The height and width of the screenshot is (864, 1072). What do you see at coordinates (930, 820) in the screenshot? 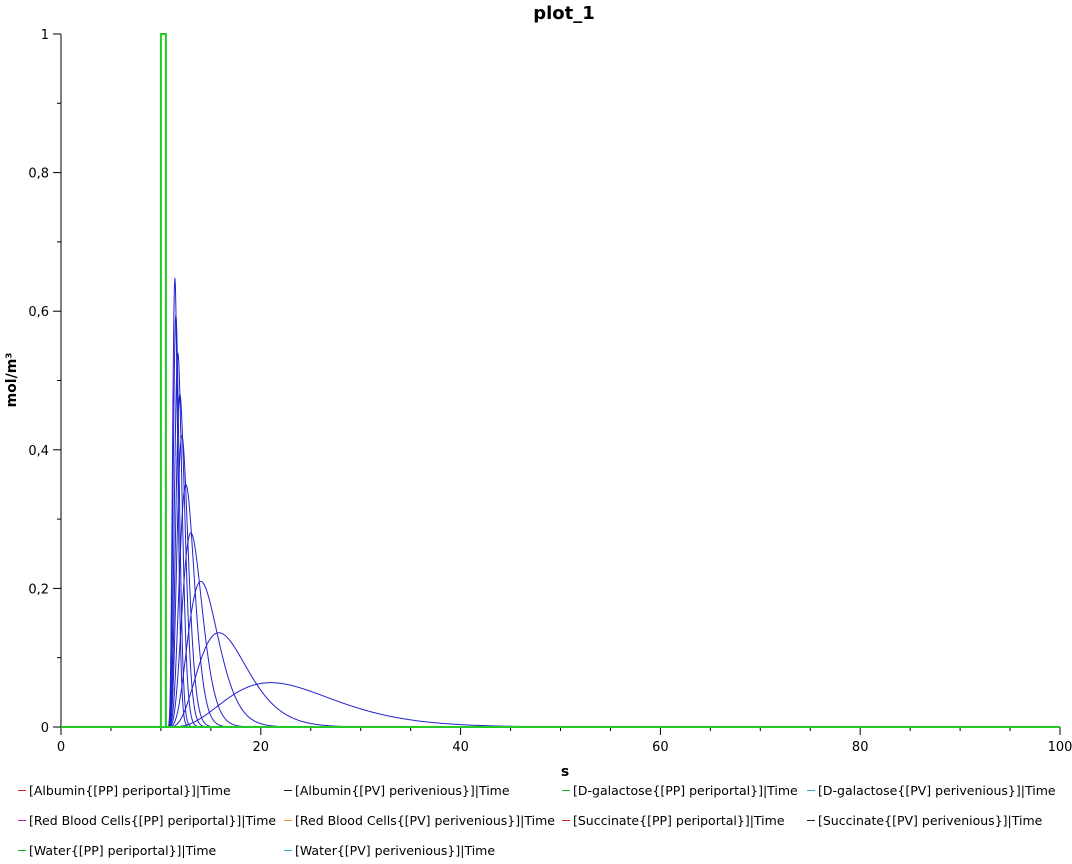
I see `legend-label: [Succinate{[PV] perivenious}]|Time` at bounding box center [930, 820].